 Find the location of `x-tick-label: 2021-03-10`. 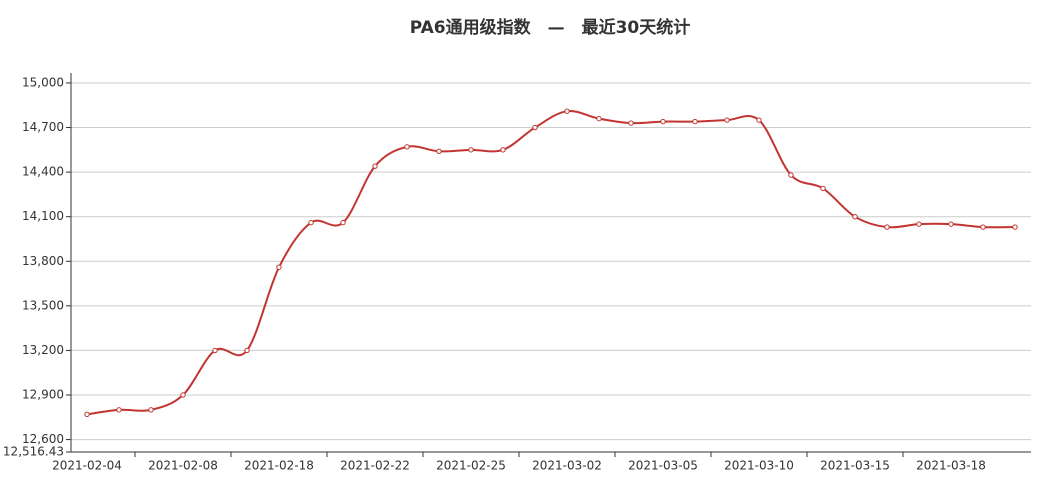

x-tick-label: 2021-03-10 is located at coordinates (759, 466).